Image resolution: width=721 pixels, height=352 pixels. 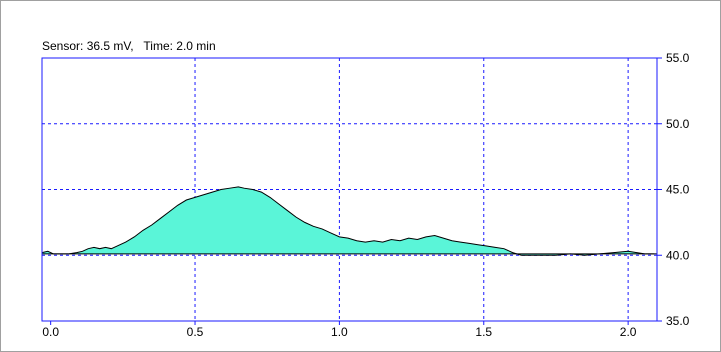 What do you see at coordinates (678, 190) in the screenshot?
I see `y-tick-label: 45.0` at bounding box center [678, 190].